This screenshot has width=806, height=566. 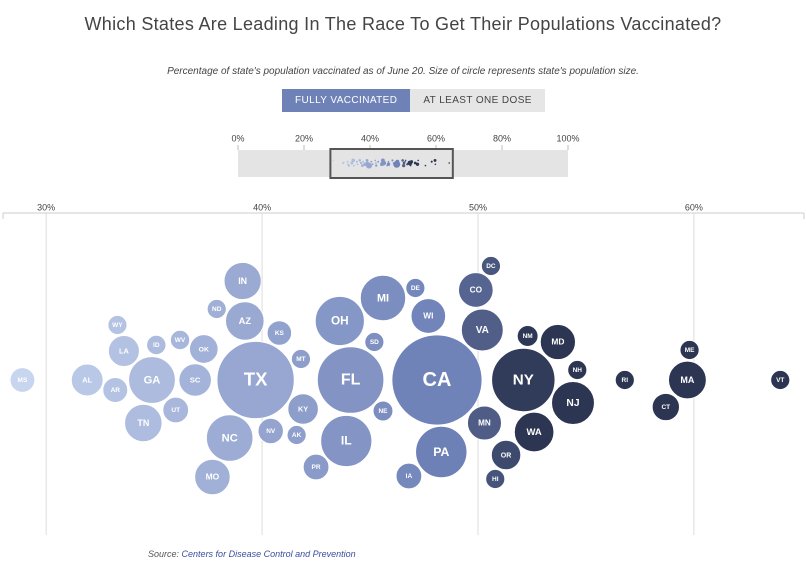 What do you see at coordinates (346, 100) in the screenshot?
I see `toggle-button: FULLY VACCINATED` at bounding box center [346, 100].